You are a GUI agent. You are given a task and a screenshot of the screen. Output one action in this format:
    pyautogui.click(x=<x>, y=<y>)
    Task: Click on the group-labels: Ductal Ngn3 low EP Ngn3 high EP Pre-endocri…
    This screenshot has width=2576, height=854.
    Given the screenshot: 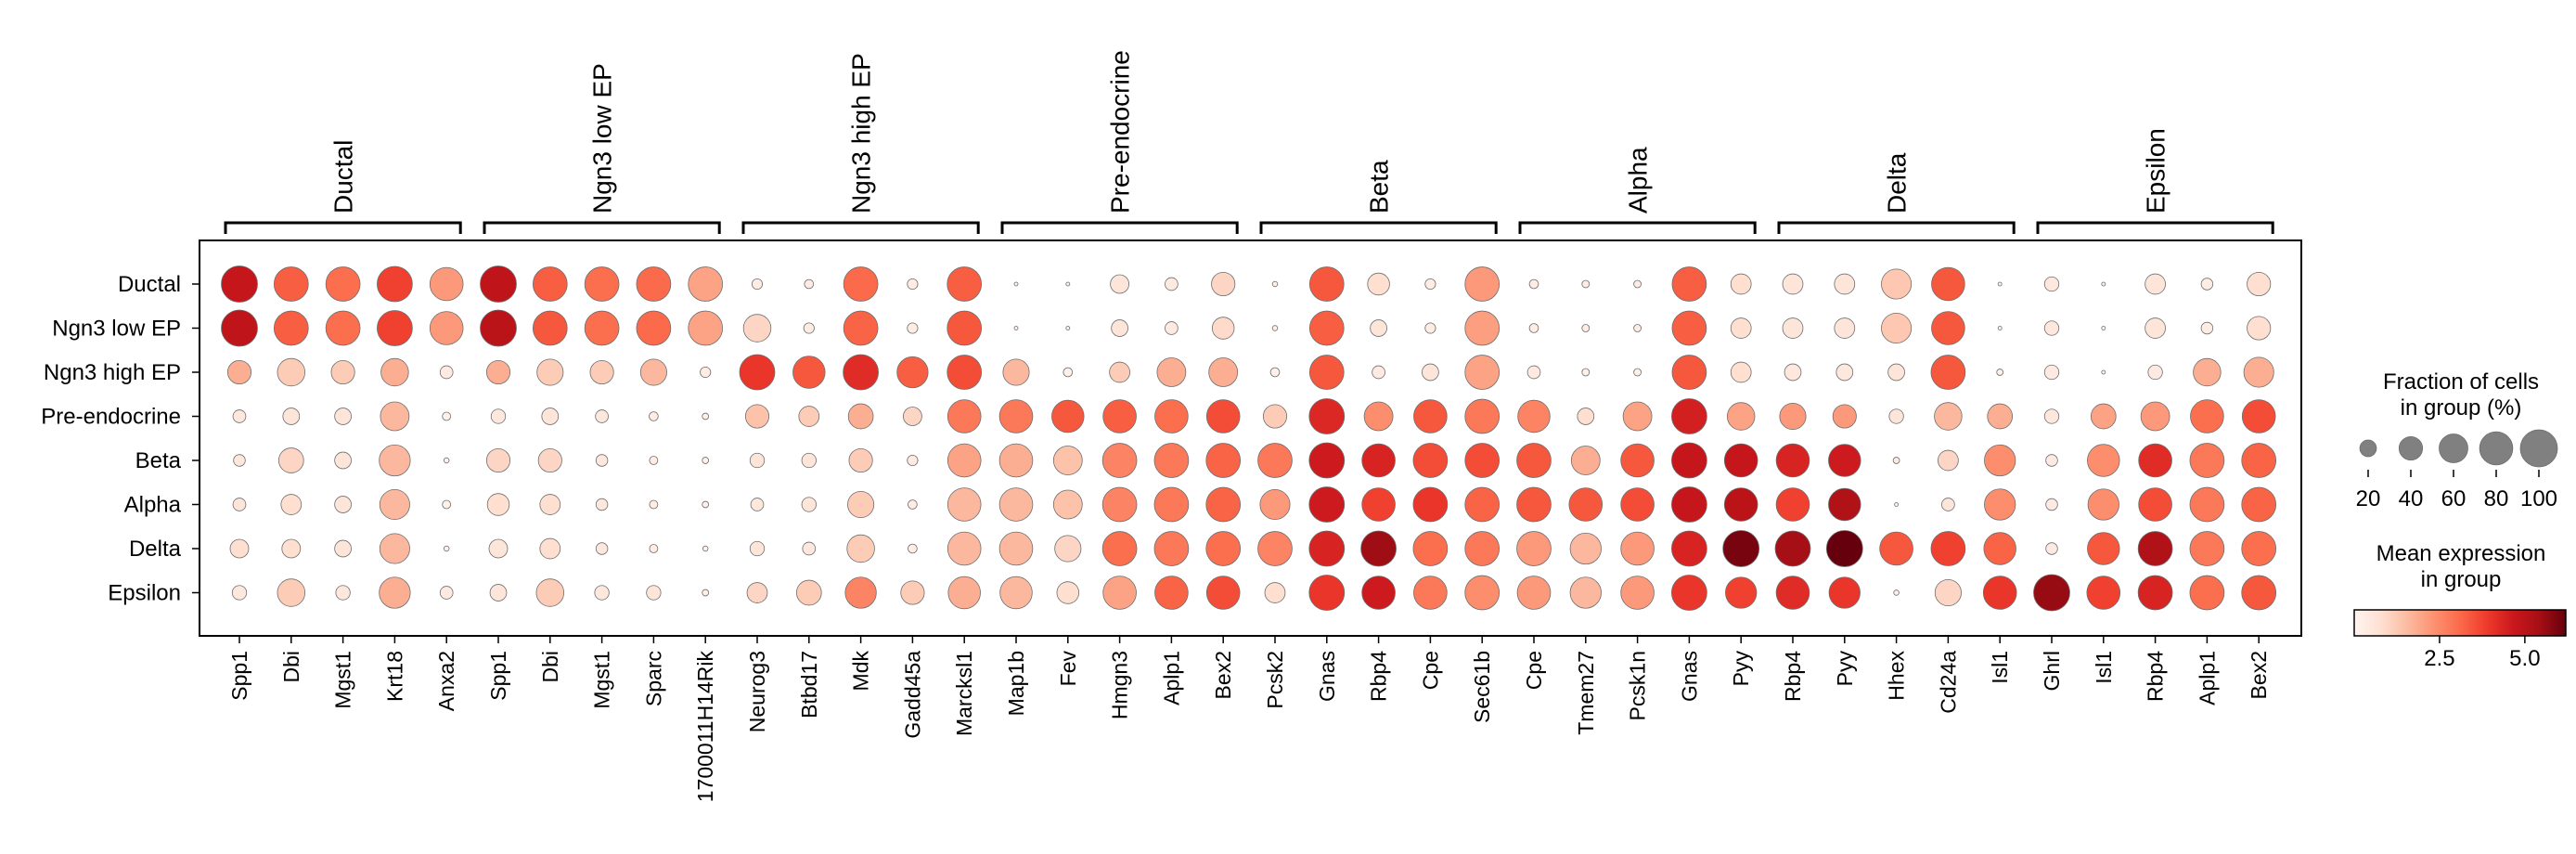 What is the action you would take?
    pyautogui.click(x=1249, y=132)
    